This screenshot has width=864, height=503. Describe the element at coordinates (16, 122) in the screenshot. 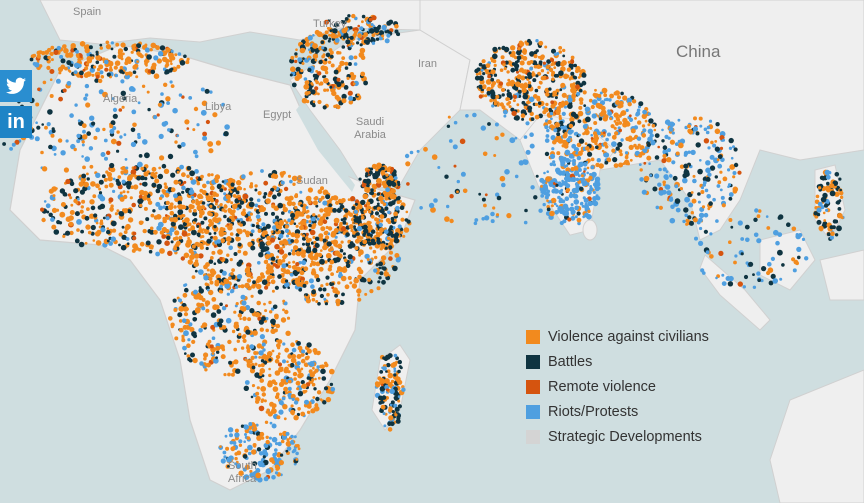

I see `linkedin-share-button: in` at that location.